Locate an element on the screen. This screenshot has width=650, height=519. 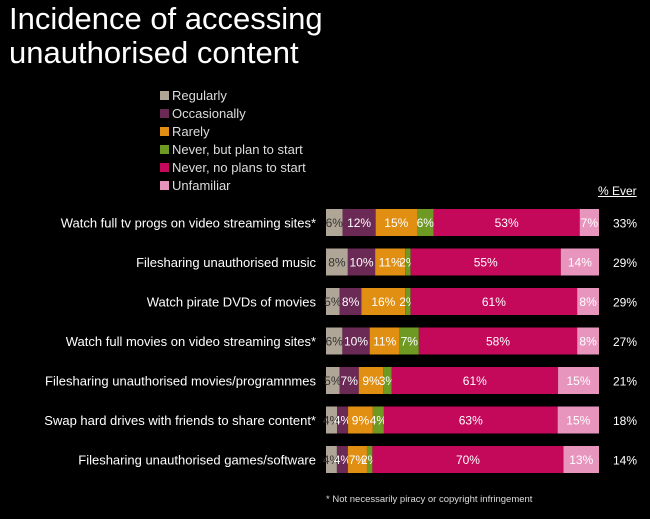
category-label: Filesharing unauthorised music is located at coordinates (226, 262).